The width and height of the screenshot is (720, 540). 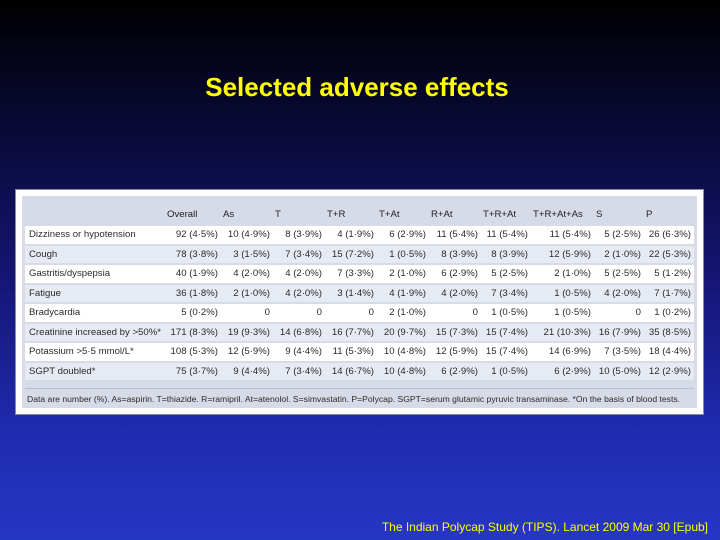 I want to click on value-cell: 18 (4·4%), so click(x=669, y=353).